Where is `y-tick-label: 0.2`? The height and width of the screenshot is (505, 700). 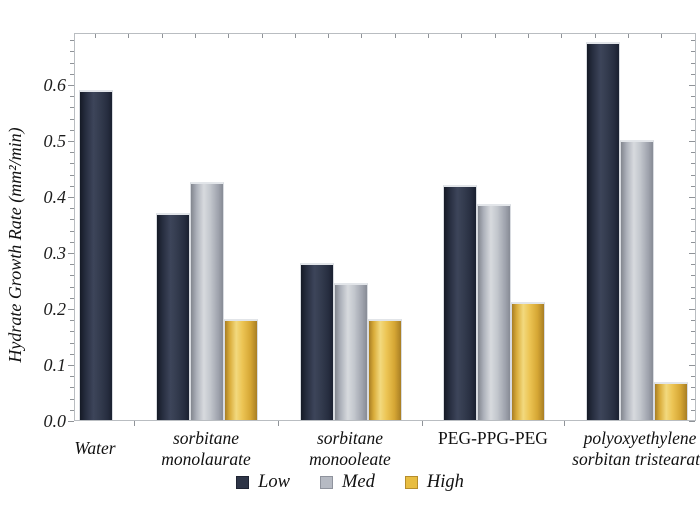 y-tick-label: 0.2 is located at coordinates (55, 309).